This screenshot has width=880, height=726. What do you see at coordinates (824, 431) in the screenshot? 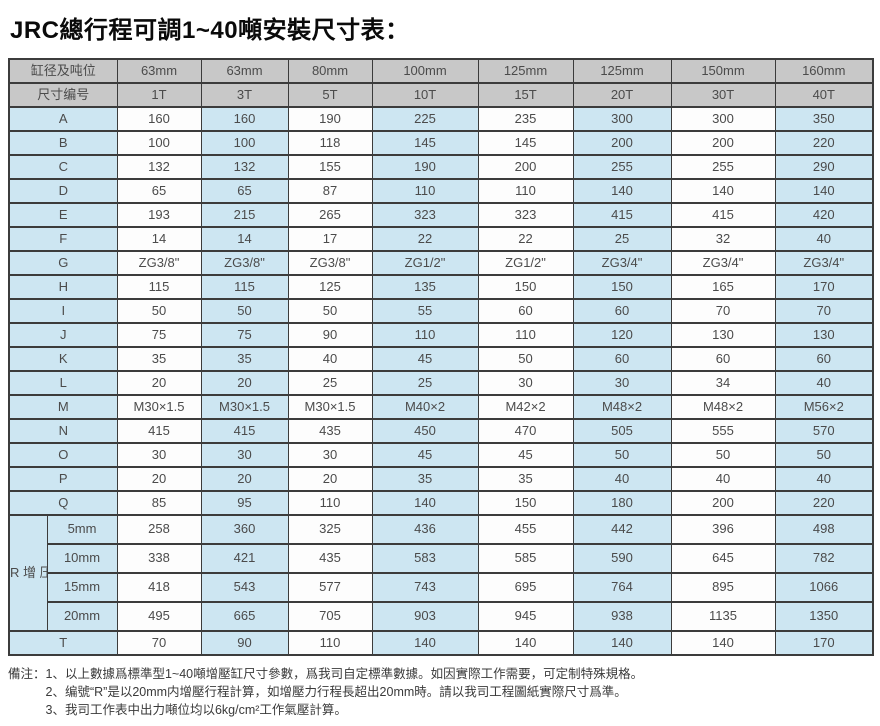
I see `value-cell: 570` at bounding box center [824, 431].